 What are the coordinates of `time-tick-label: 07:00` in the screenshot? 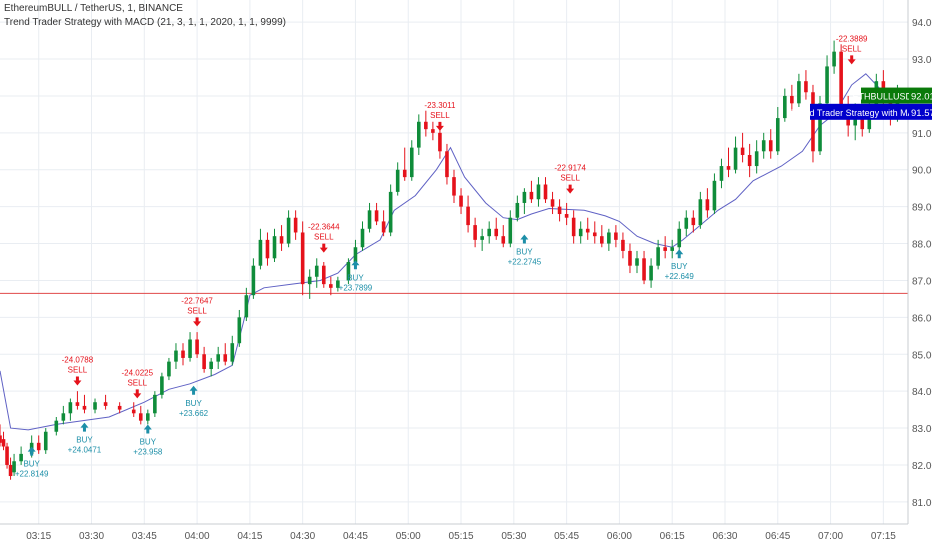 It's located at (830, 536).